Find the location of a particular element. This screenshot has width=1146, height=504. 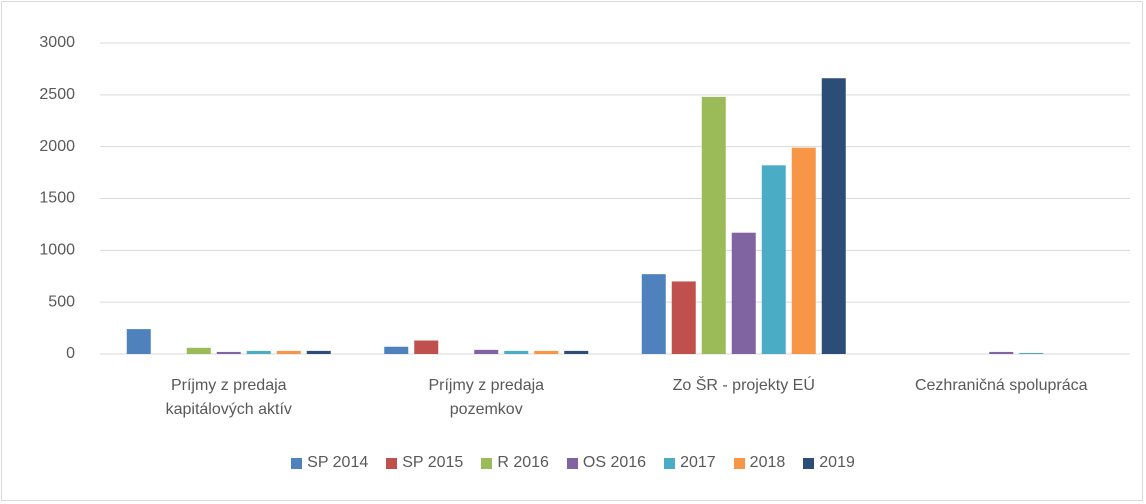

legend-item: SP 2014 is located at coordinates (329, 463).